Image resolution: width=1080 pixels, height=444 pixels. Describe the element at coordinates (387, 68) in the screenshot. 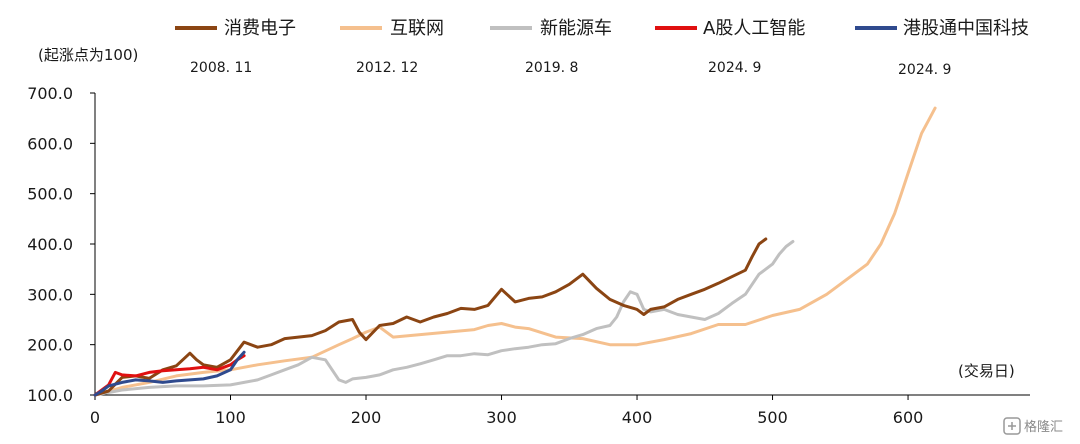

I see `start-date-label: 2012. 12` at that location.